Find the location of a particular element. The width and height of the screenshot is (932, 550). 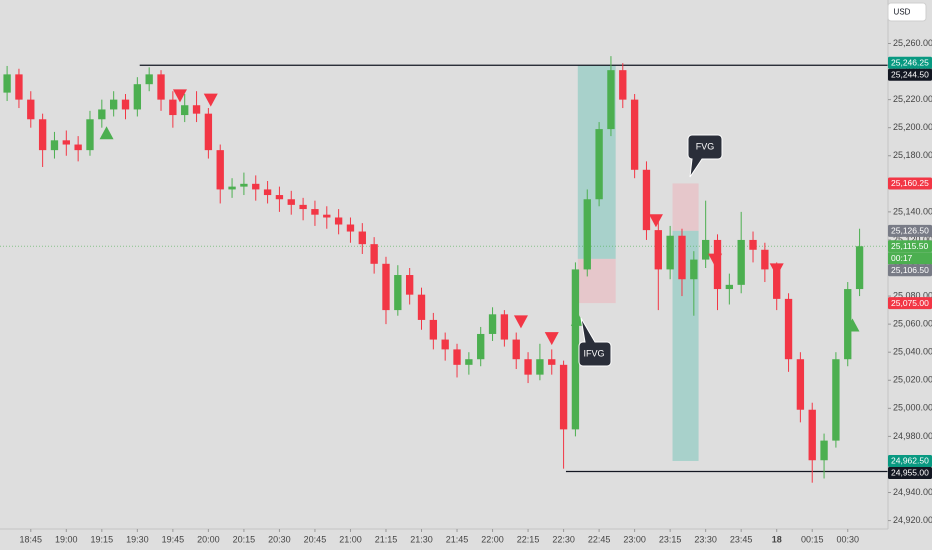

currency-button: USD is located at coordinates (907, 12).